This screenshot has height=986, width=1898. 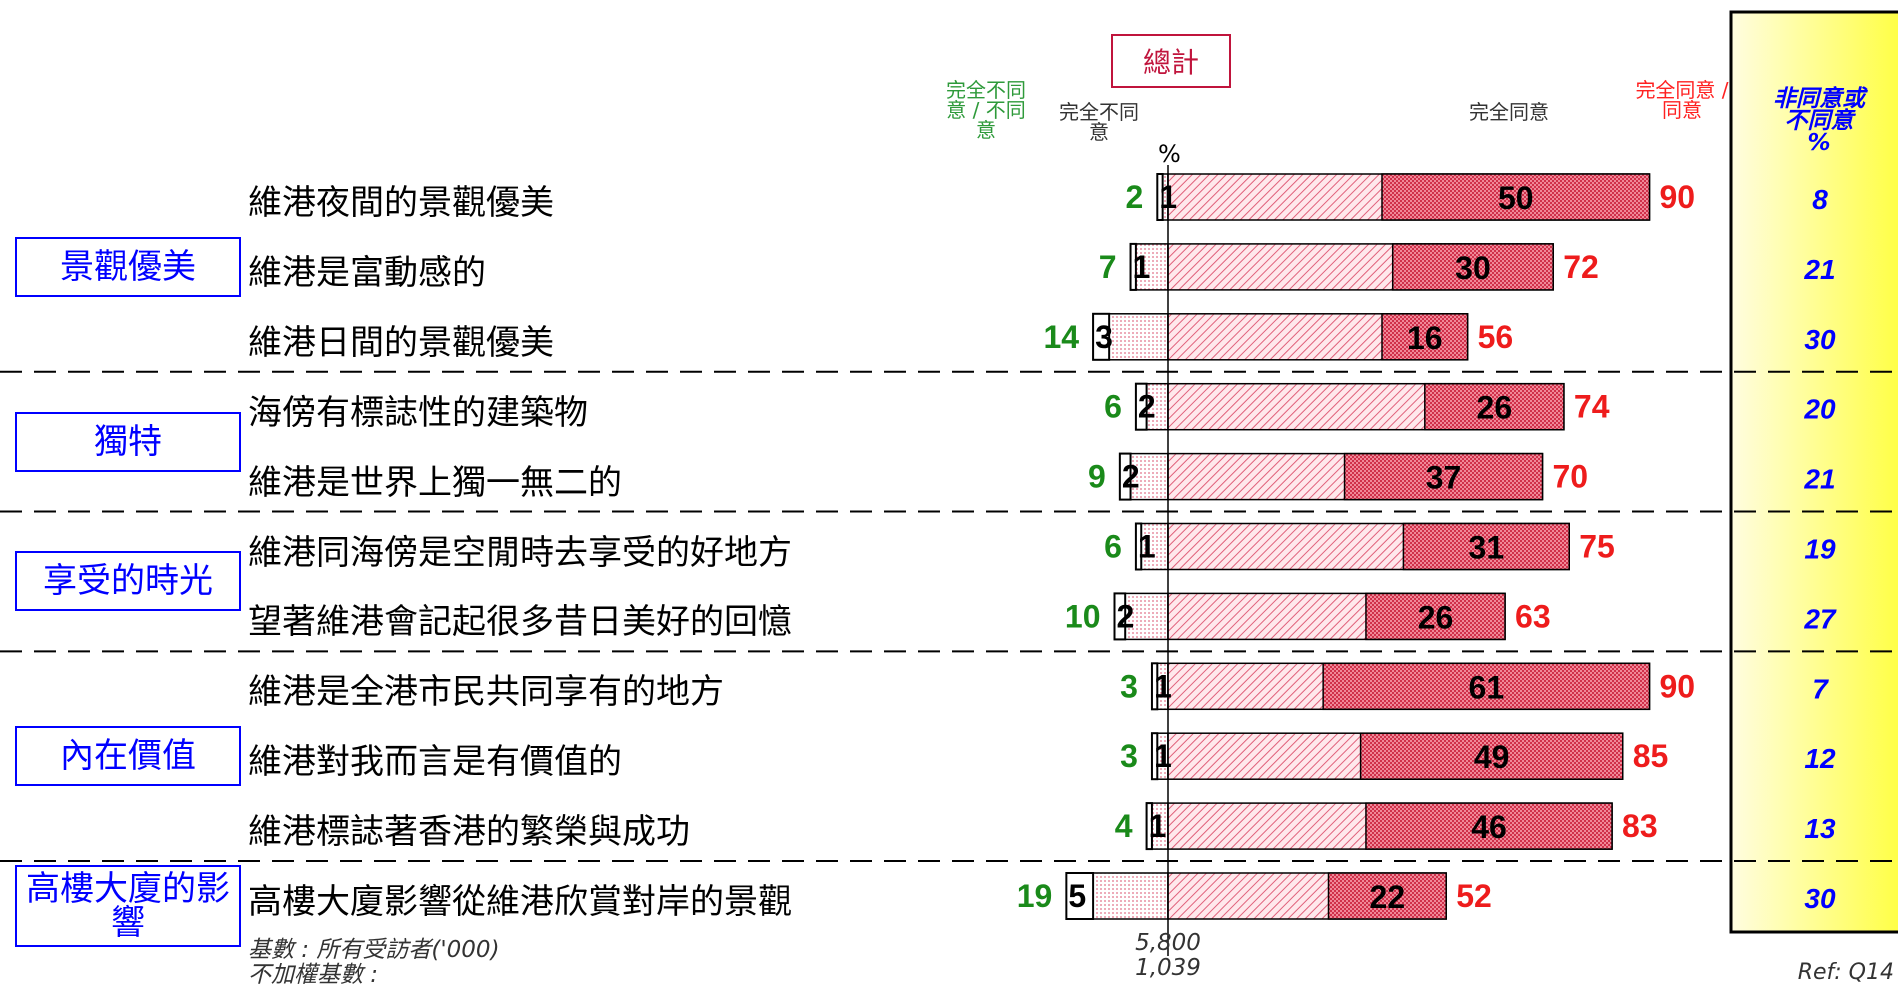 I want to click on value-label: 50, so click(x=1516, y=198).